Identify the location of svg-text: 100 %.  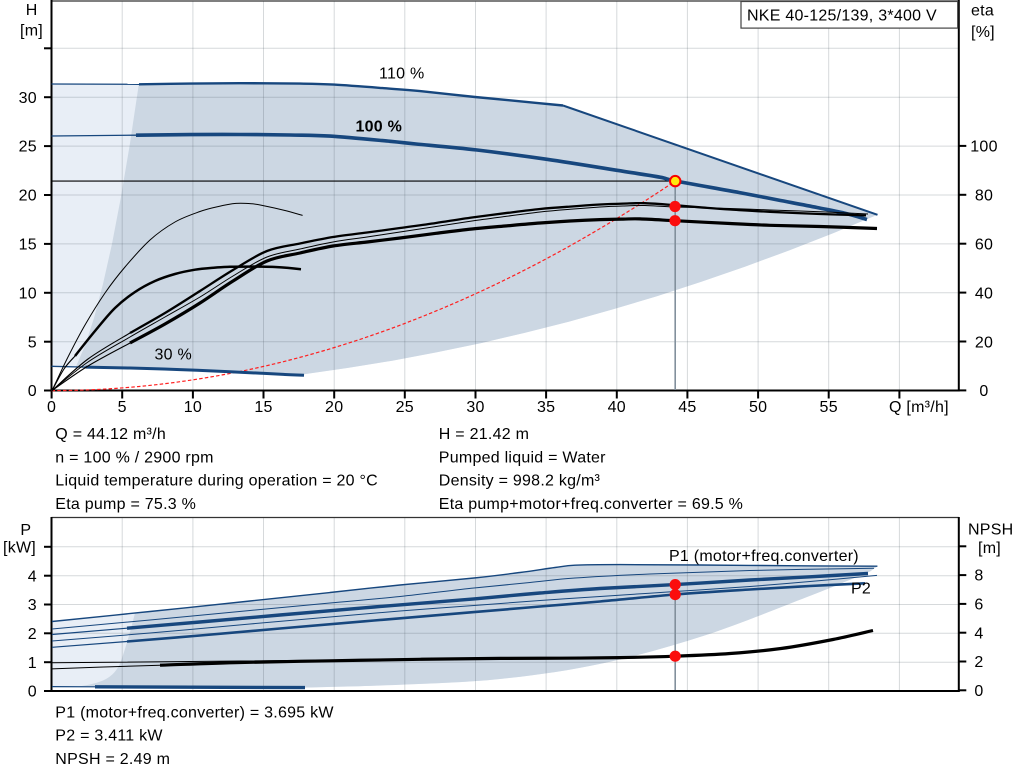
(379, 127).